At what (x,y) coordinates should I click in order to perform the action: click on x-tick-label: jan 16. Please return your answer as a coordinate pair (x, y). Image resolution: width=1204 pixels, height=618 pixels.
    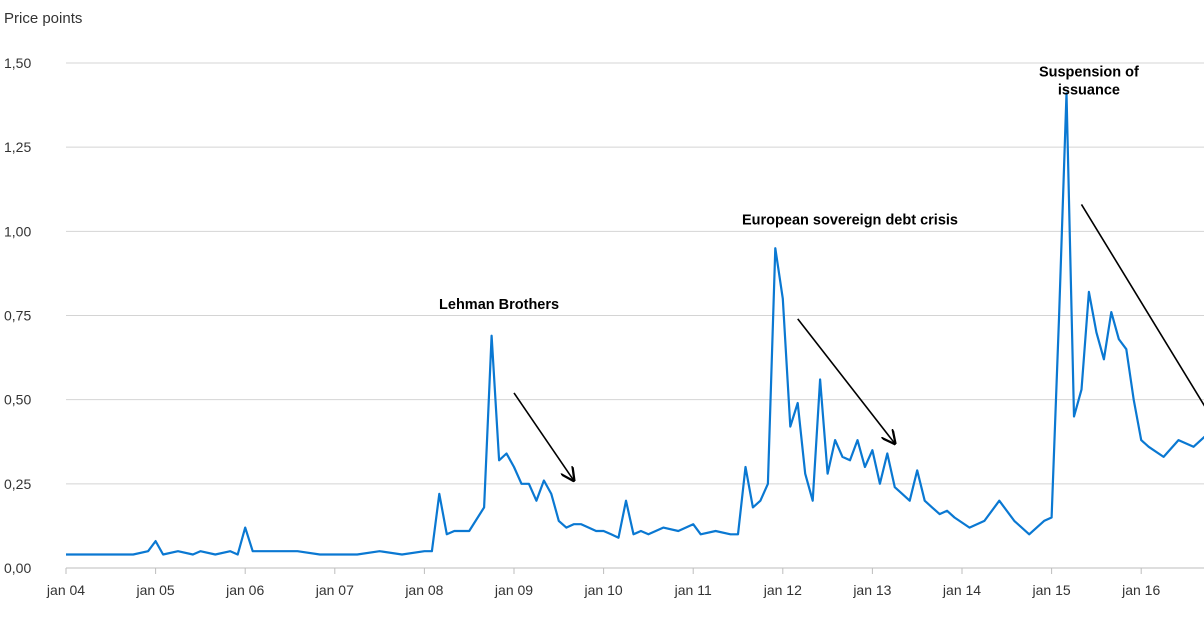
    Looking at the image, I should click on (1140, 590).